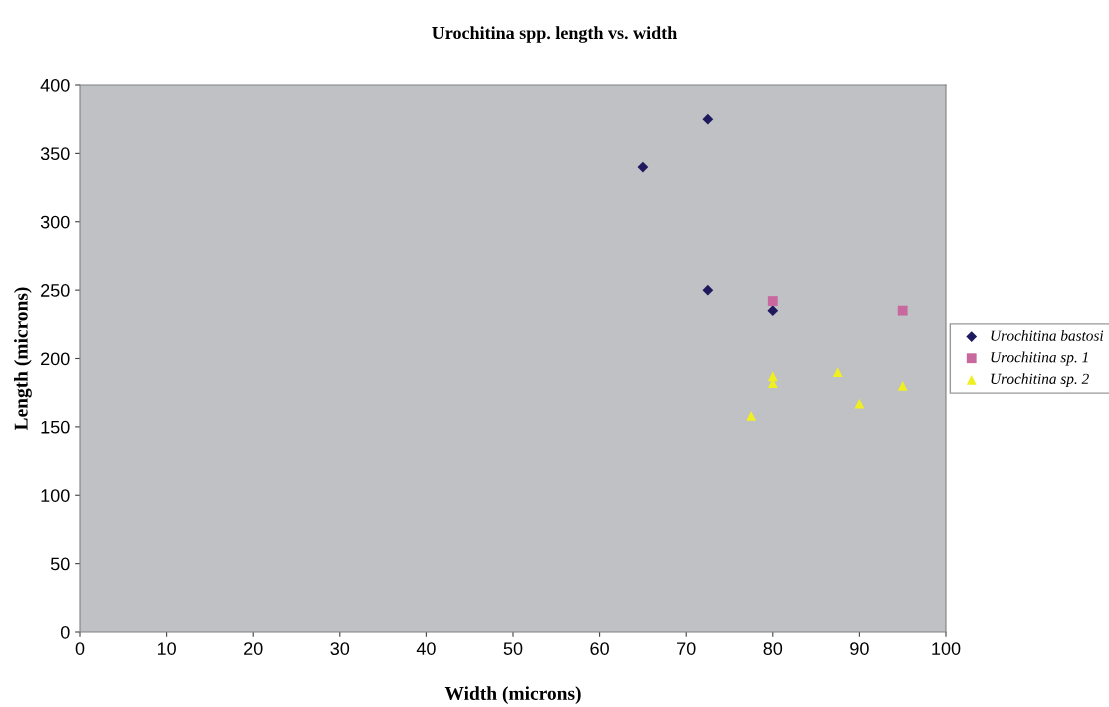  I want to click on y-tick-label: 200, so click(55, 359).